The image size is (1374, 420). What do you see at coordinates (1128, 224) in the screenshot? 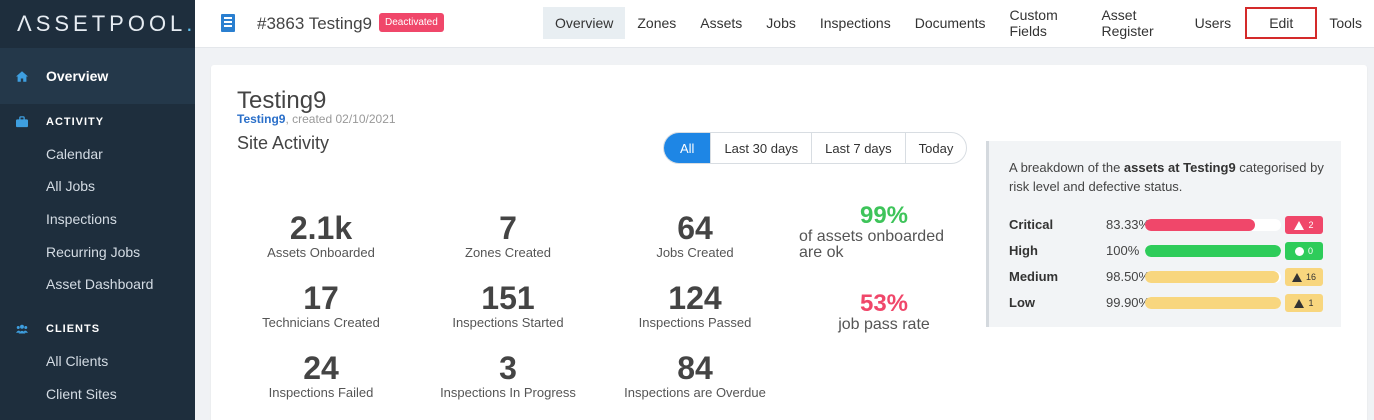
I see `risk-percent: 83.33%` at bounding box center [1128, 224].